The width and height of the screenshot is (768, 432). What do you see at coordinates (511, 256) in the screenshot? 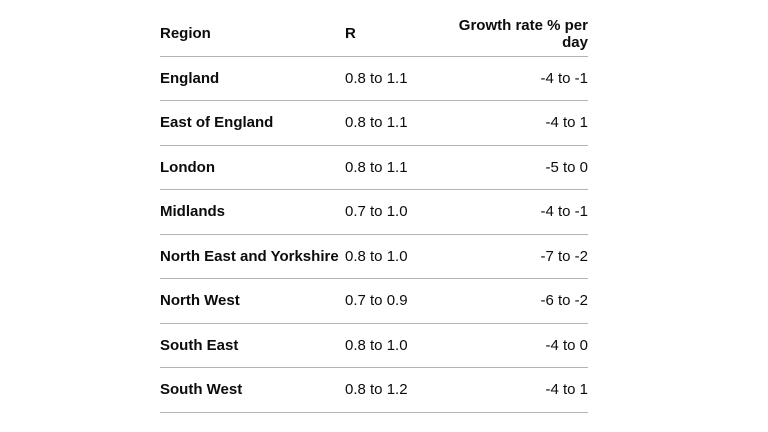
I see `table-cell: -7 to -2` at bounding box center [511, 256].